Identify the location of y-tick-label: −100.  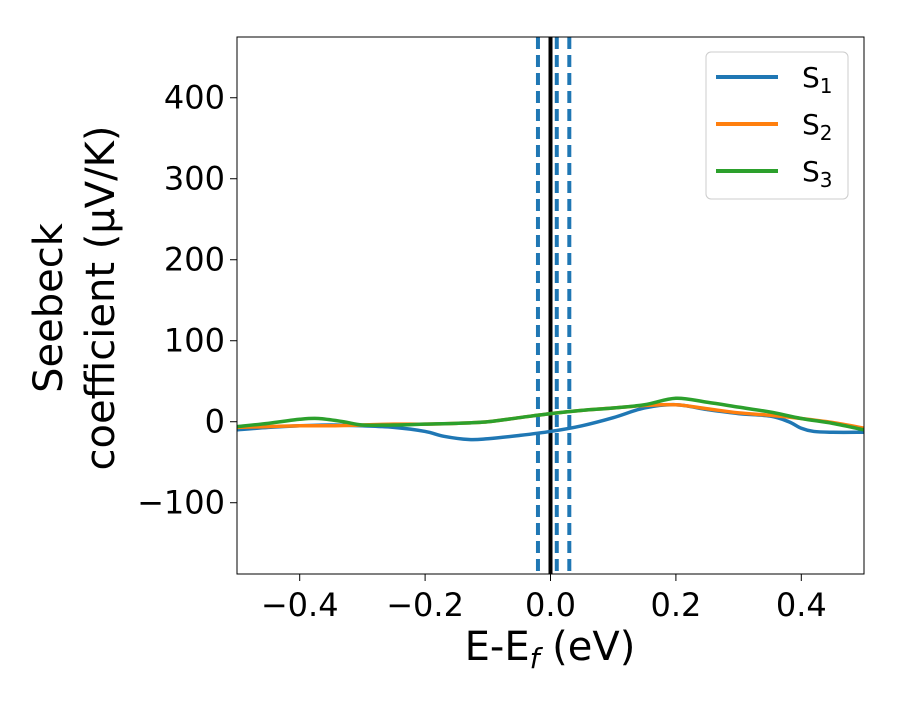
(181, 503).